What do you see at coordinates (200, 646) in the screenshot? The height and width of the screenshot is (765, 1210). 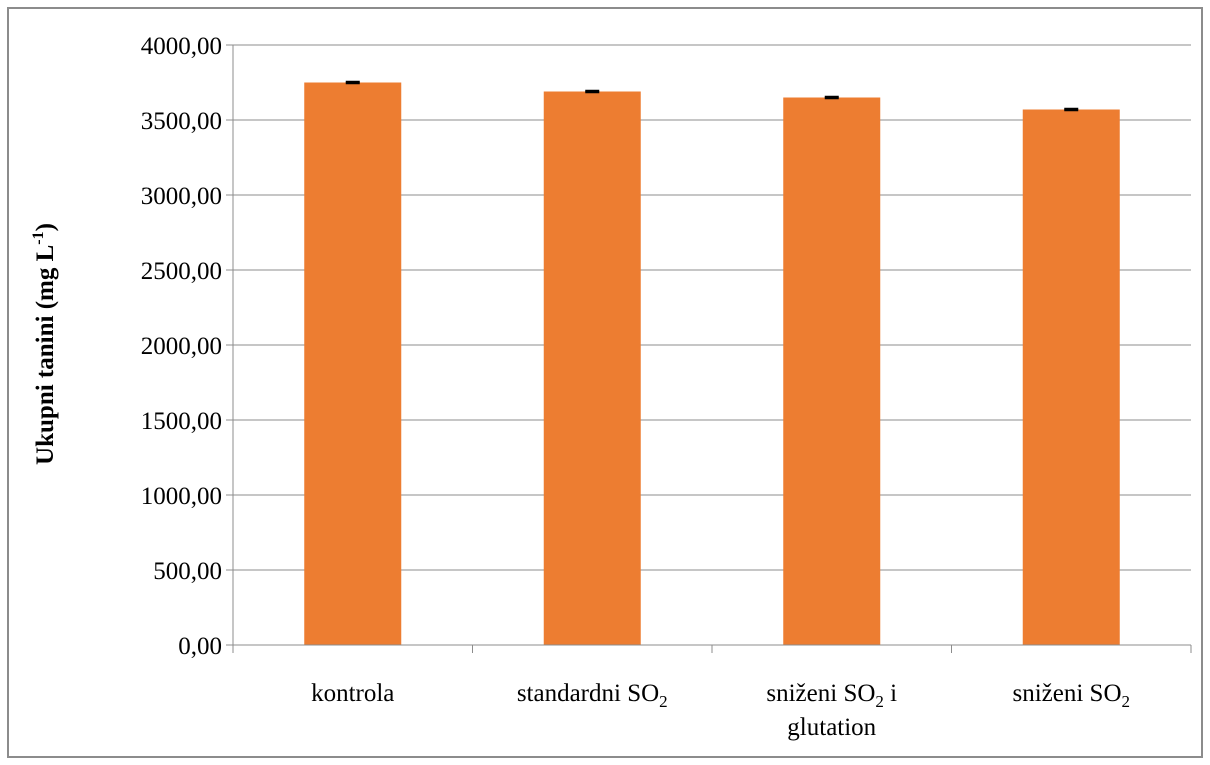 I see `y-tick-label: 0,00` at bounding box center [200, 646].